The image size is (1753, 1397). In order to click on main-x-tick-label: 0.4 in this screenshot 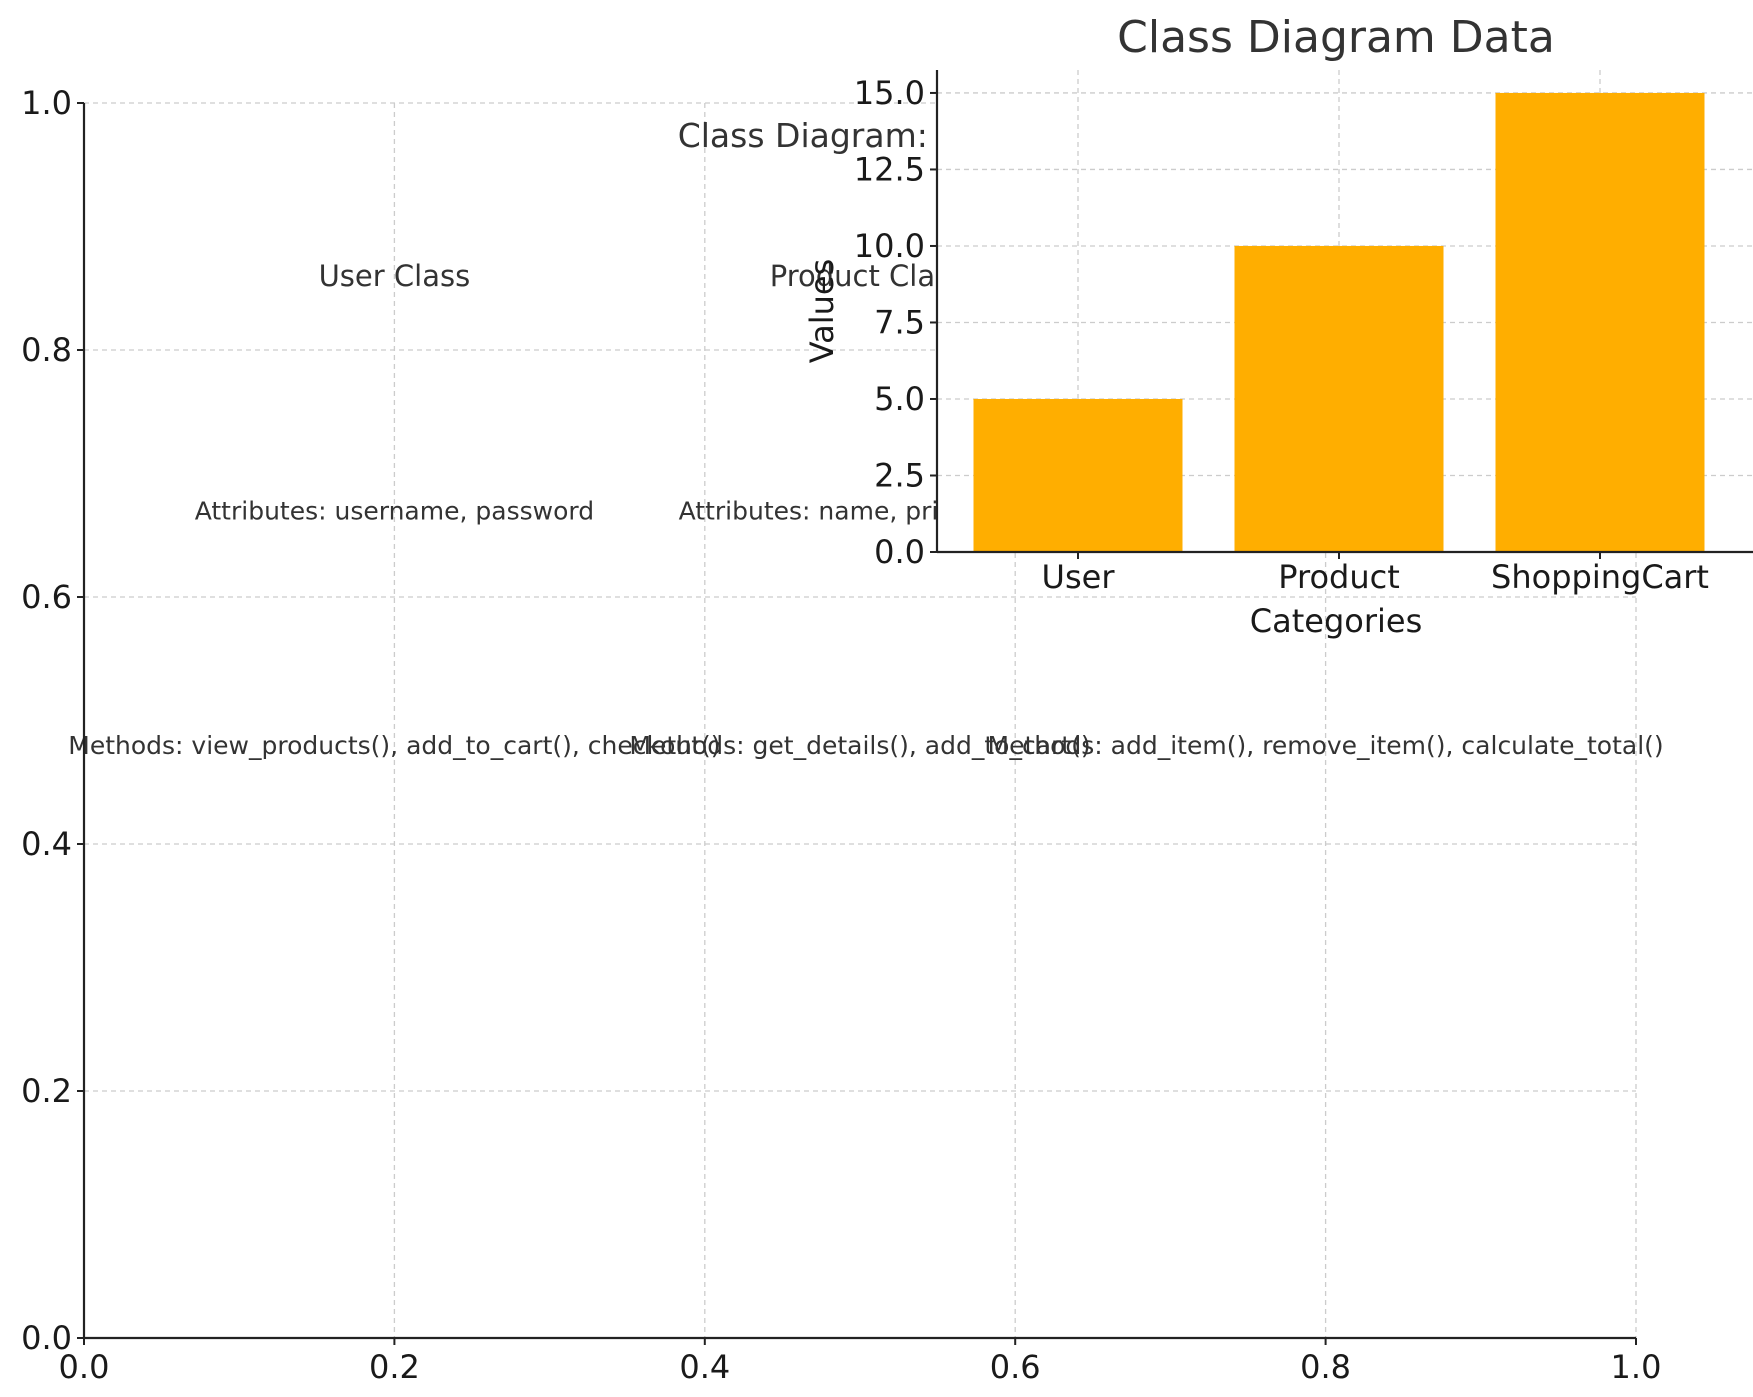, I will do `click(704, 1367)`.